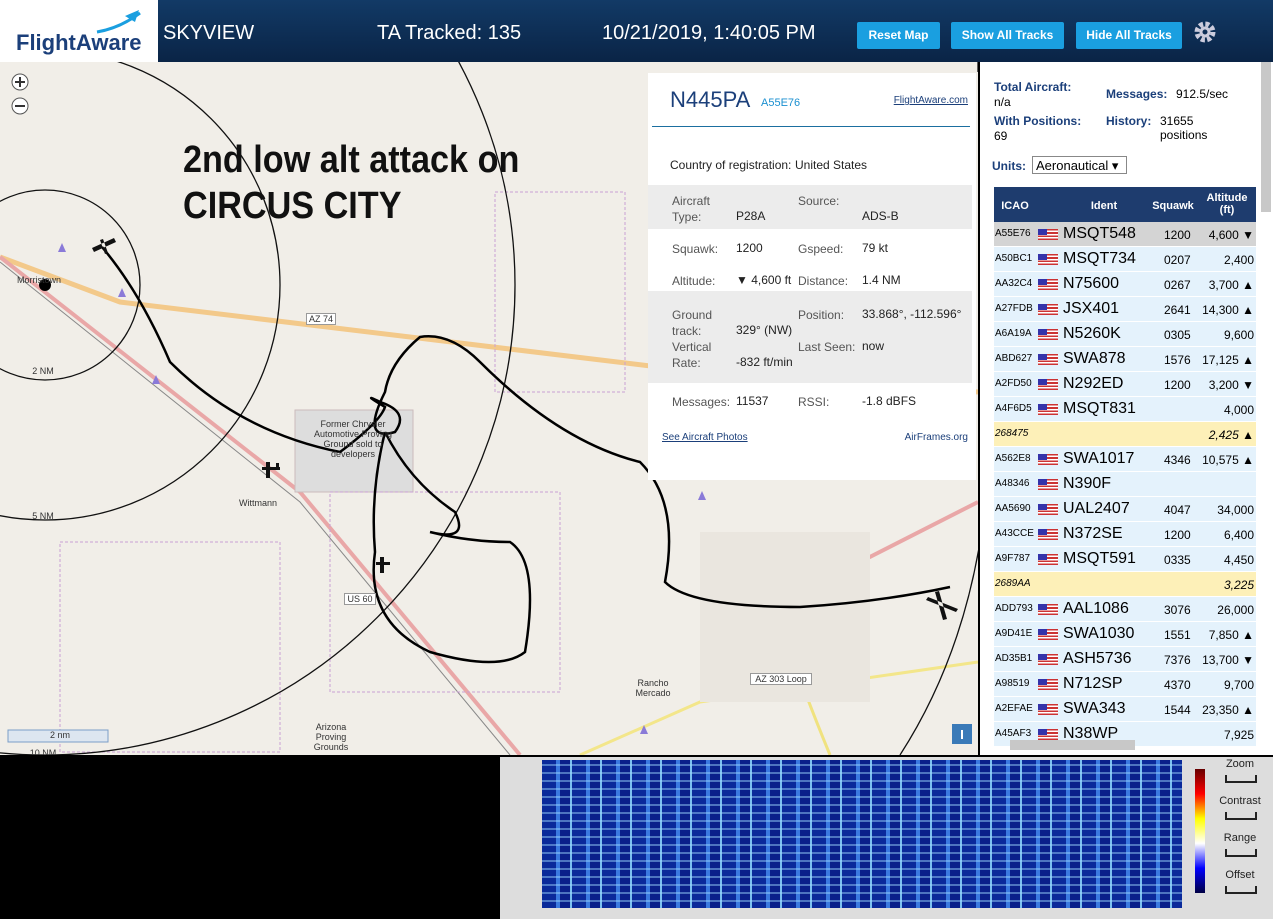 This screenshot has height=919, width=1273. I want to click on aircraft-row: AD35B1 ASH5736 7376 13,700 ▼, so click(1125, 659).